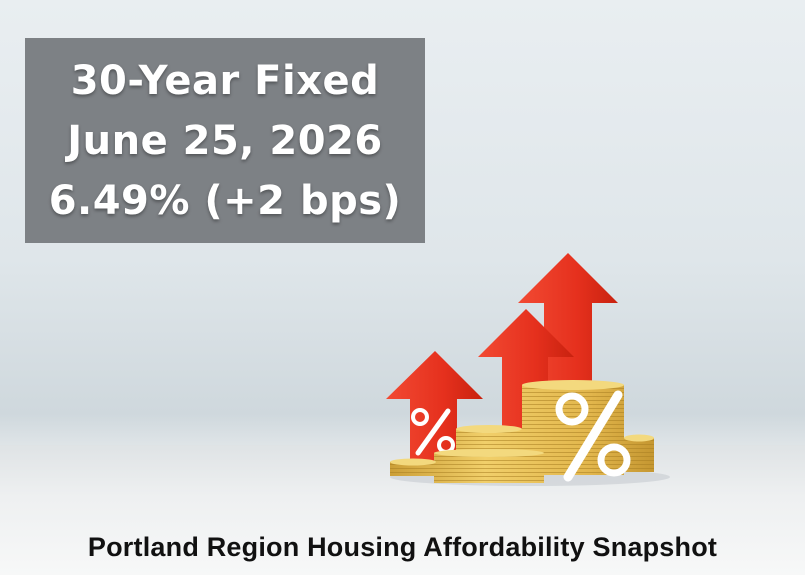 This screenshot has width=805, height=575. Describe the element at coordinates (225, 200) in the screenshot. I see `rate-value: 6.49% (+2 bps)` at that location.